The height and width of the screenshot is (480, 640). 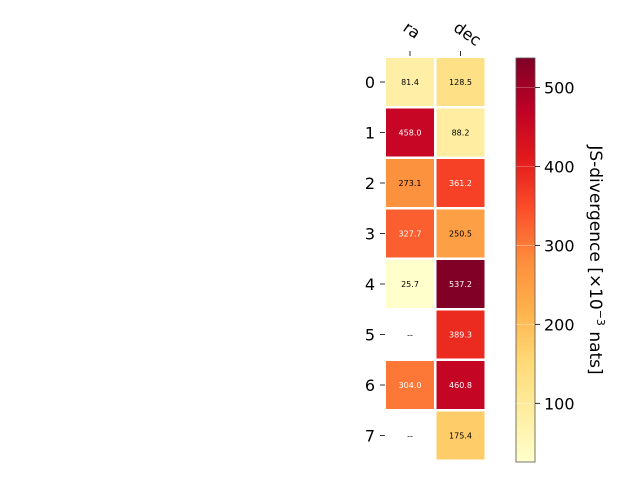 What do you see at coordinates (525, 260) in the screenshot?
I see `colorbar-gradient` at bounding box center [525, 260].